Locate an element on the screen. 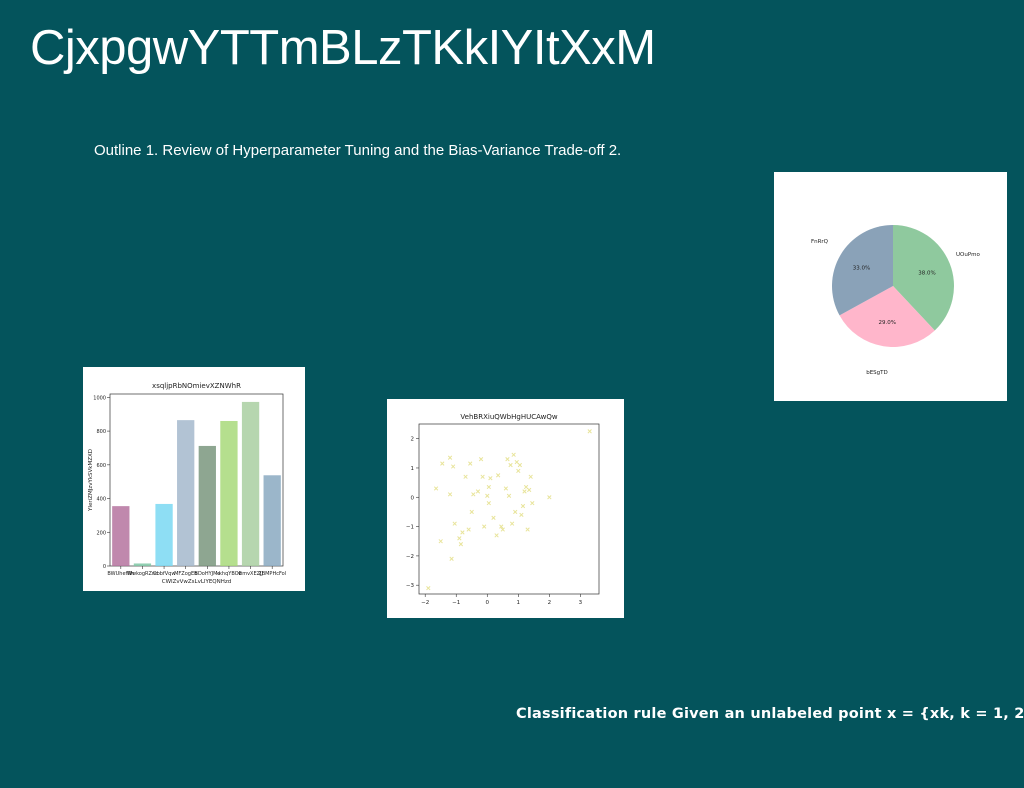  pie-chart: 38.0% UOuPmo 29.0% bESgTD 33.0% FnRrQ is located at coordinates (896, 300).